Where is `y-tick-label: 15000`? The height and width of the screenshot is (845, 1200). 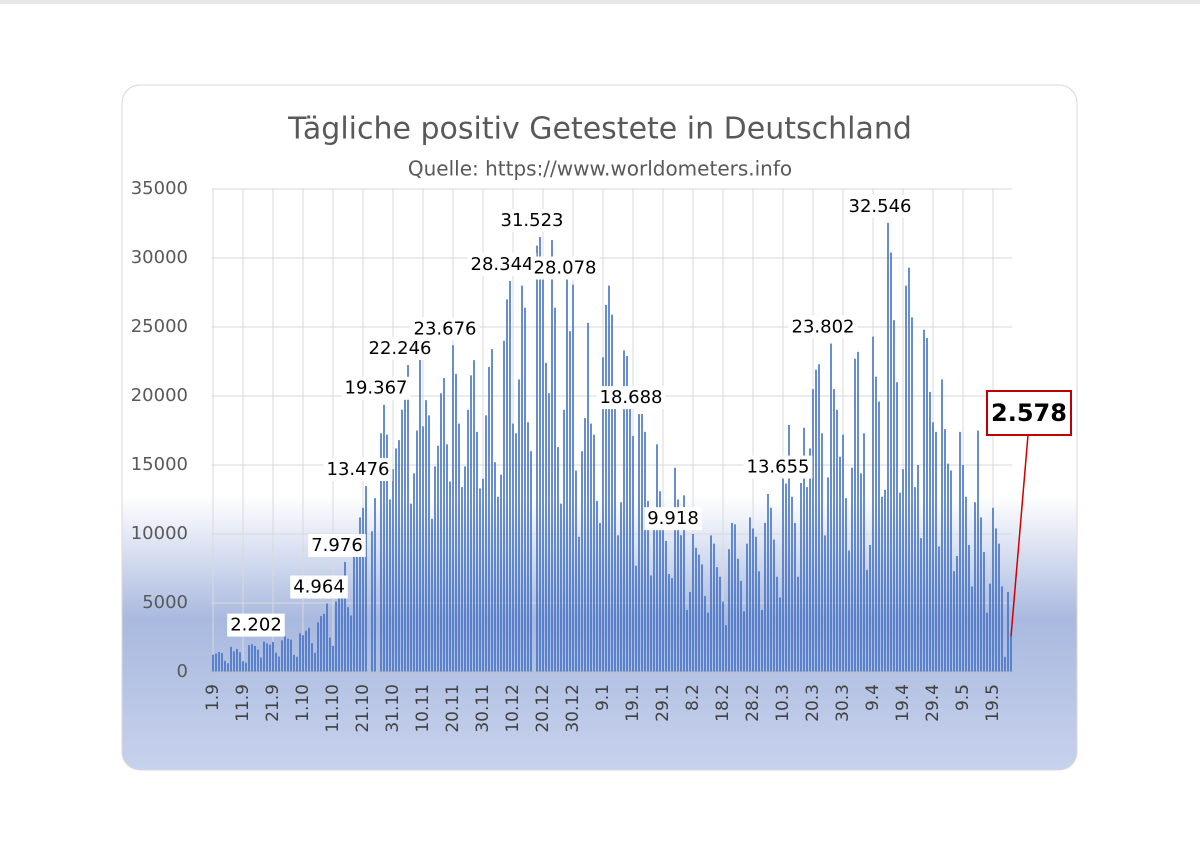 y-tick-label: 15000 is located at coordinates (159, 464).